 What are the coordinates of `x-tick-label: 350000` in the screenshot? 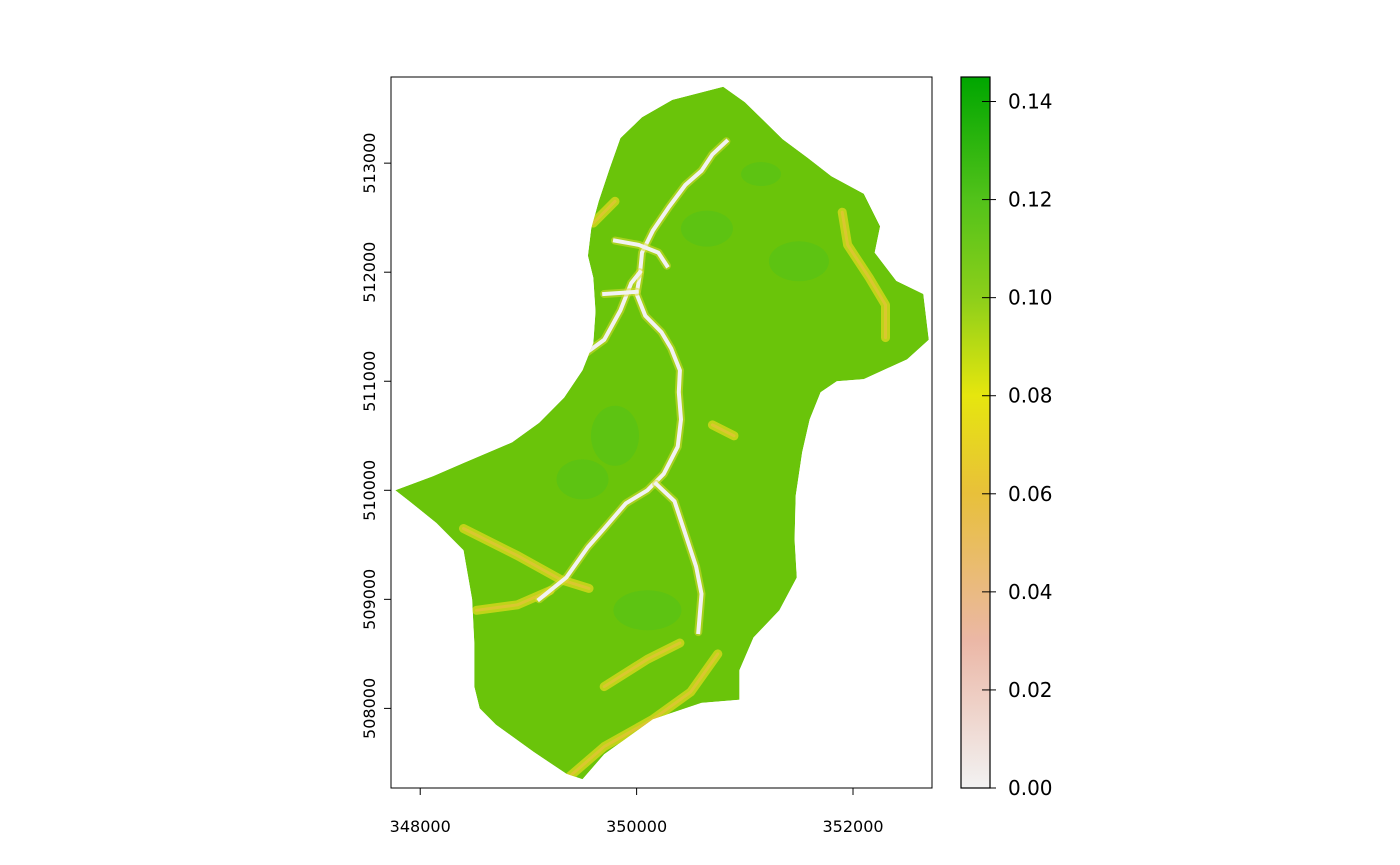 It's located at (636, 826).